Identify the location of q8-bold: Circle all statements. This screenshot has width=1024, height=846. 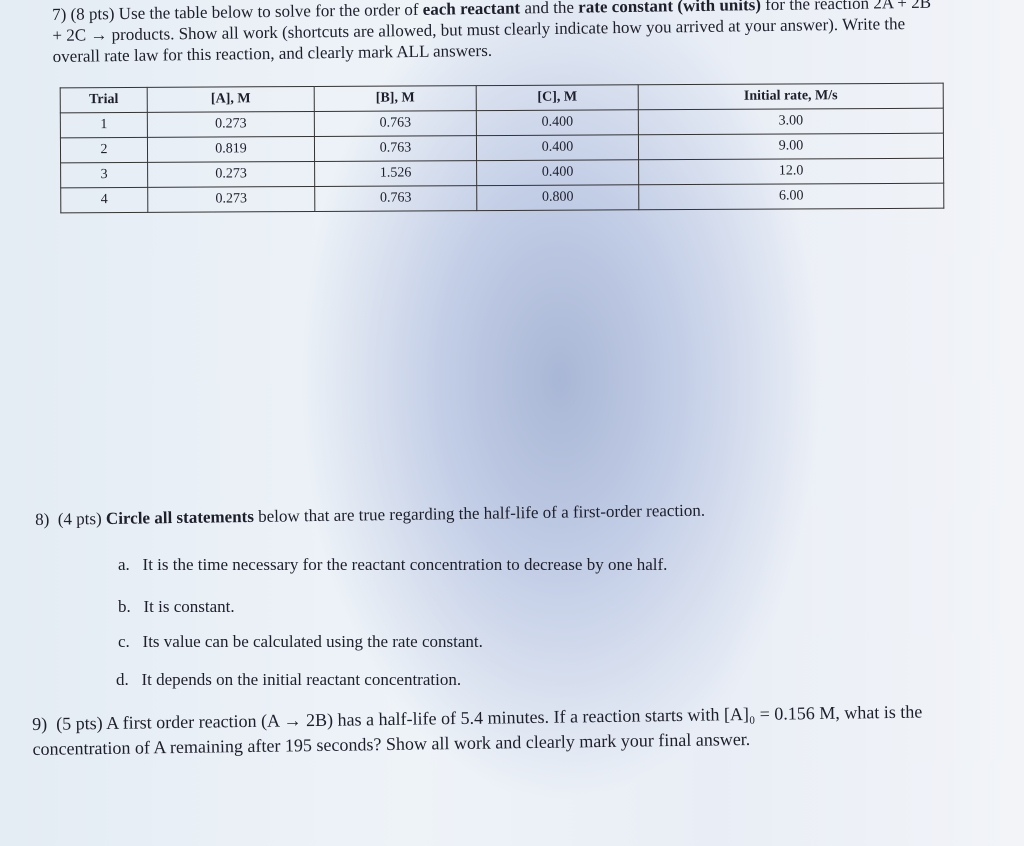
(180, 517).